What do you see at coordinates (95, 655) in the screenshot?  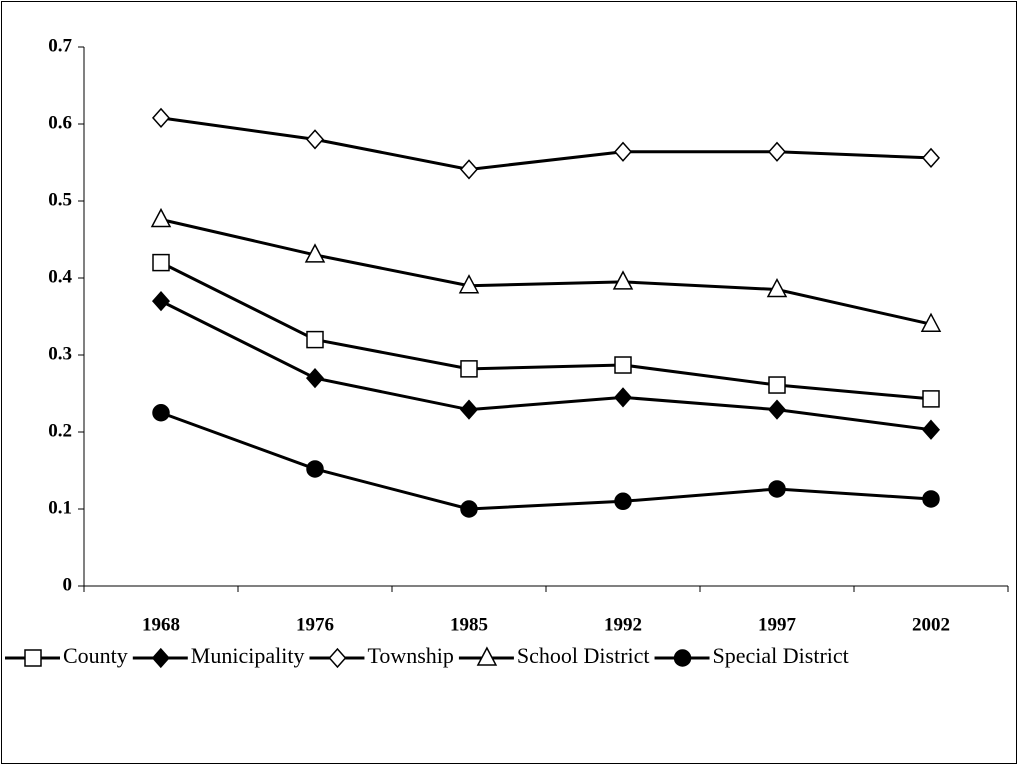 I see `legend-label: County` at bounding box center [95, 655].